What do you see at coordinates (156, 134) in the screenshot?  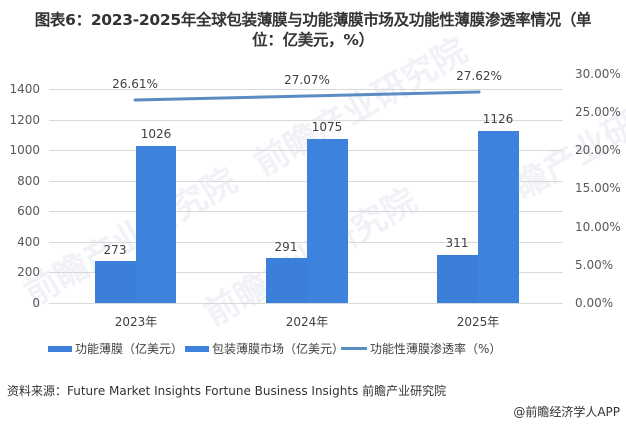 I see `bar-label: 1026` at bounding box center [156, 134].